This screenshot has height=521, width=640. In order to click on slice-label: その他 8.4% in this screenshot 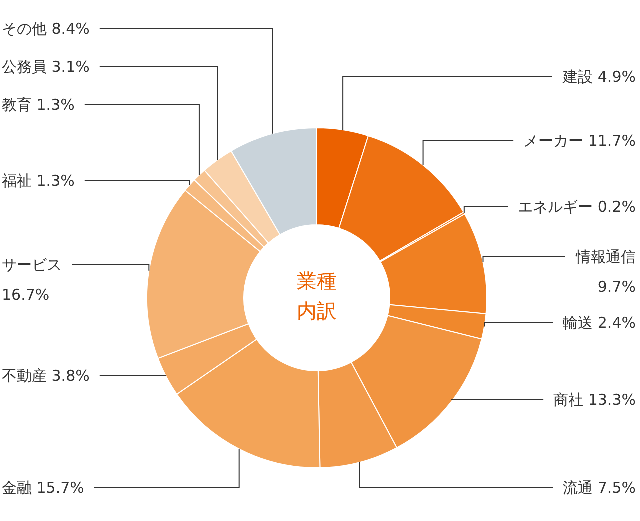, I will do `click(46, 29)`.